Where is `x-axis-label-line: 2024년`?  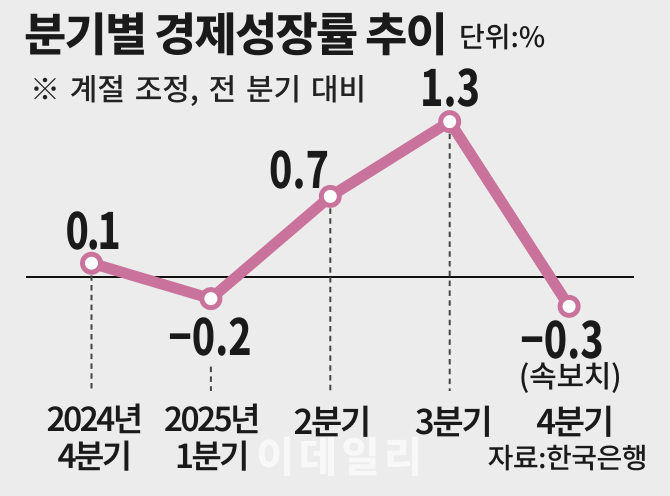
x-axis-label-line: 2024년 is located at coordinates (95, 417).